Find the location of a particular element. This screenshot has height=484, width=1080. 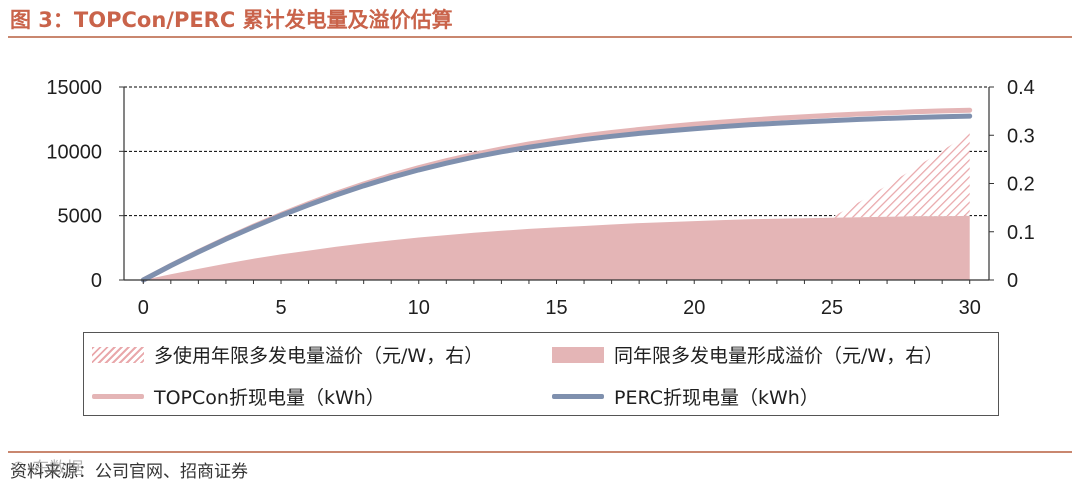

same-lifetime-premium-area is located at coordinates (556, 247).